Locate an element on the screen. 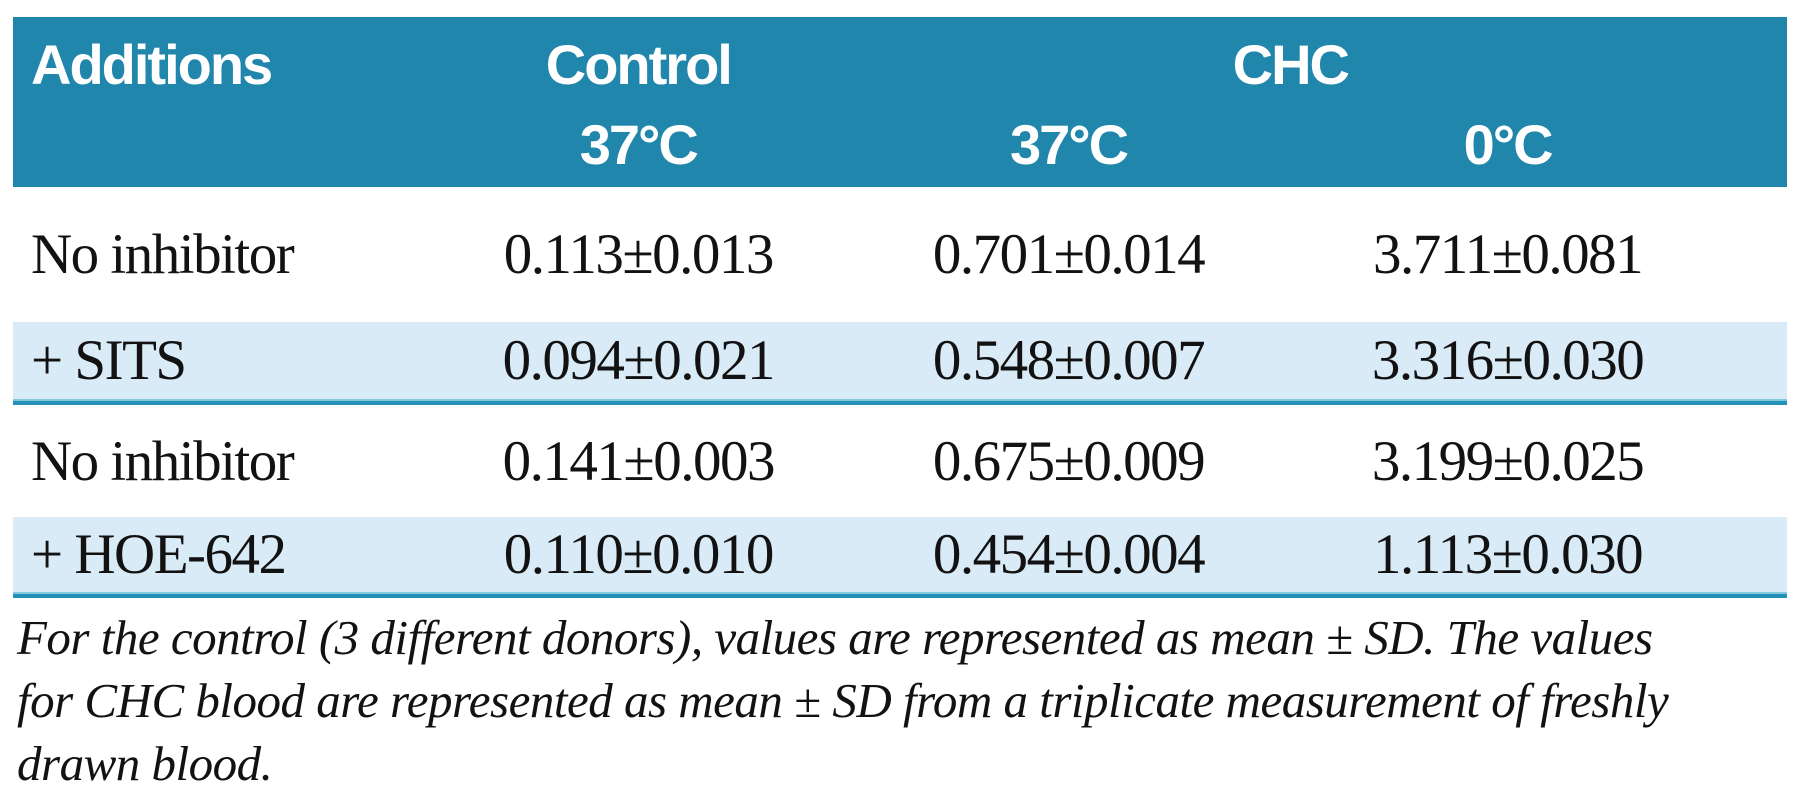 The width and height of the screenshot is (1800, 787). cell-control-37: 0.141±0.003 is located at coordinates (639, 461).